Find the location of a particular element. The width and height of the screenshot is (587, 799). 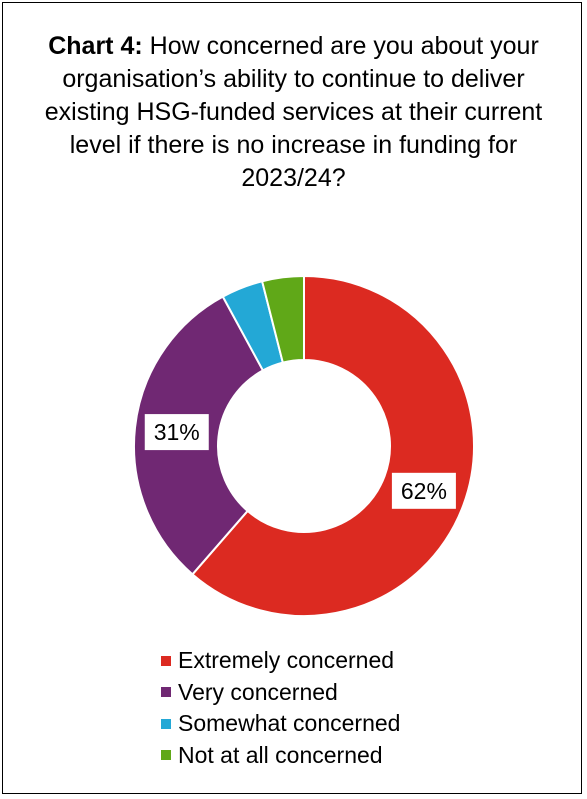

chart-title-lead: Chart 4: is located at coordinates (95, 46).